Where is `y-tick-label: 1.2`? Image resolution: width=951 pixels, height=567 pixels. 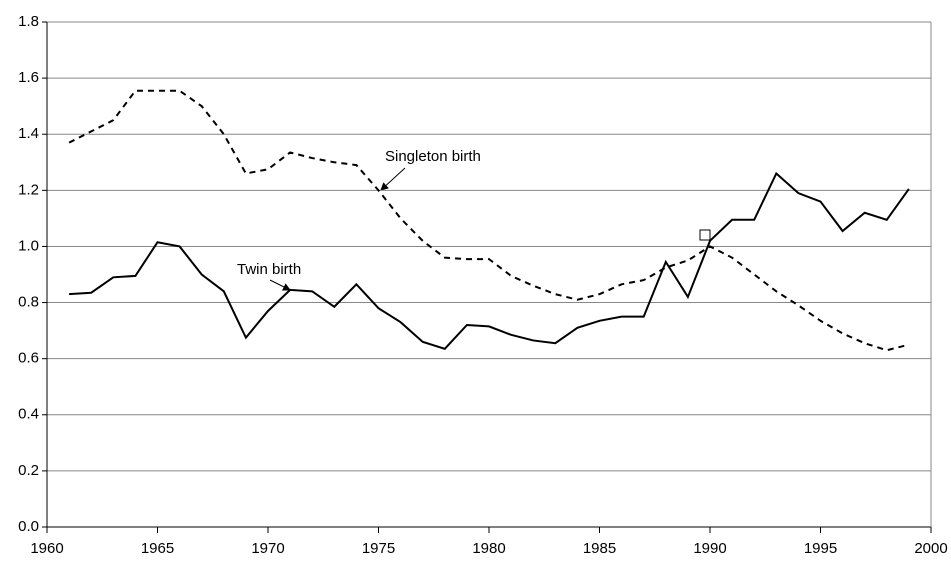
y-tick-label: 1.2 is located at coordinates (28, 189).